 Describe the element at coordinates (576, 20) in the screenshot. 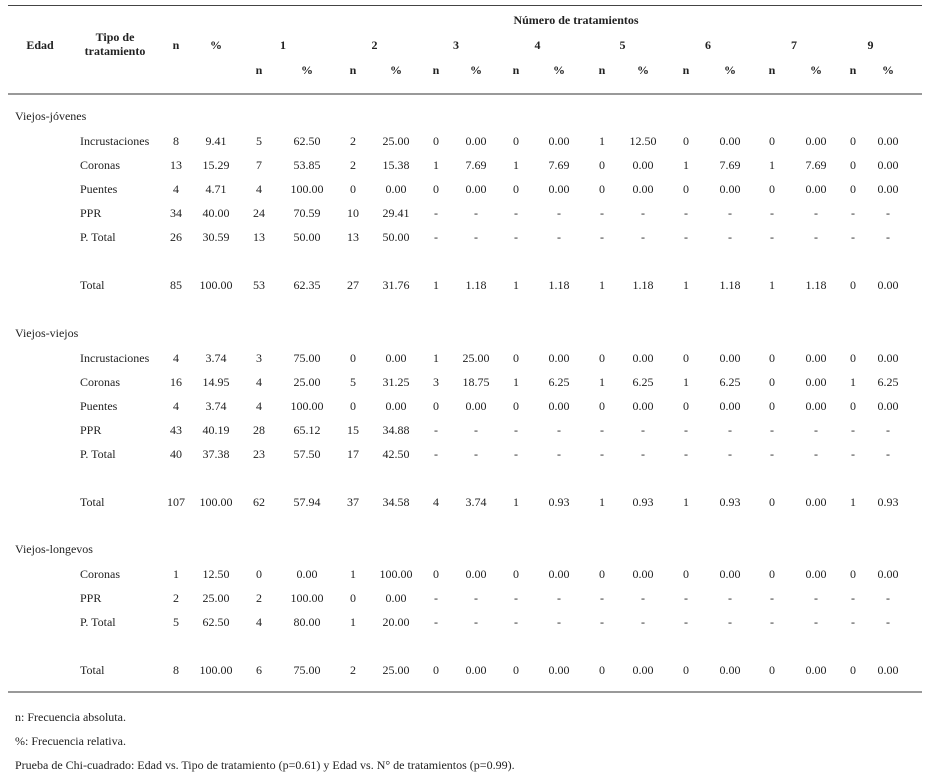

I see `header-numero-tratamientos: Número de tratamientos` at that location.